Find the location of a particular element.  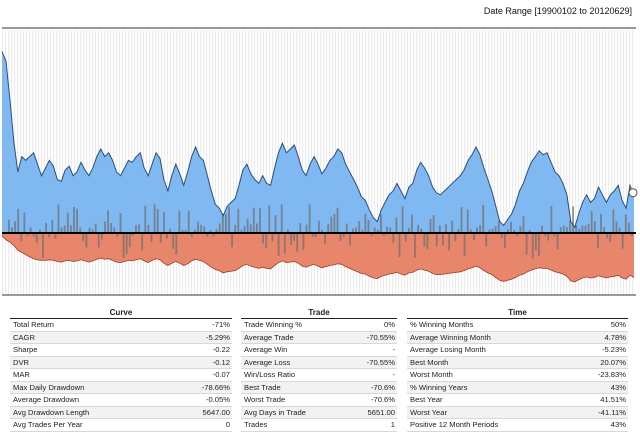

time-stat-row: Positive 12 Month Periods 43% is located at coordinates (517, 425).